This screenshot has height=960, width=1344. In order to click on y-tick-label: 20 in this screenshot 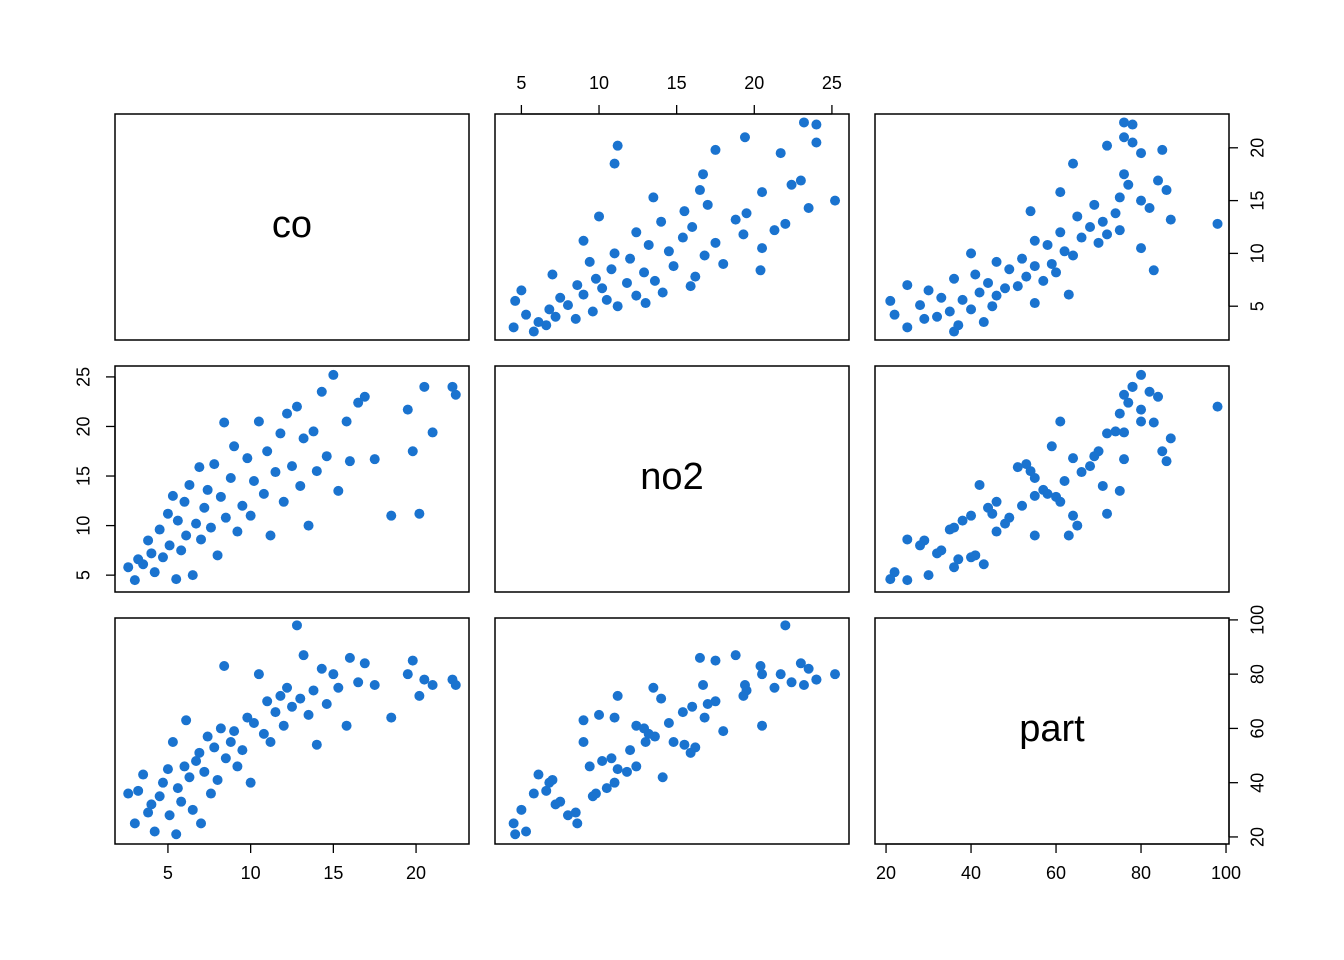, I will do `click(1258, 148)`.